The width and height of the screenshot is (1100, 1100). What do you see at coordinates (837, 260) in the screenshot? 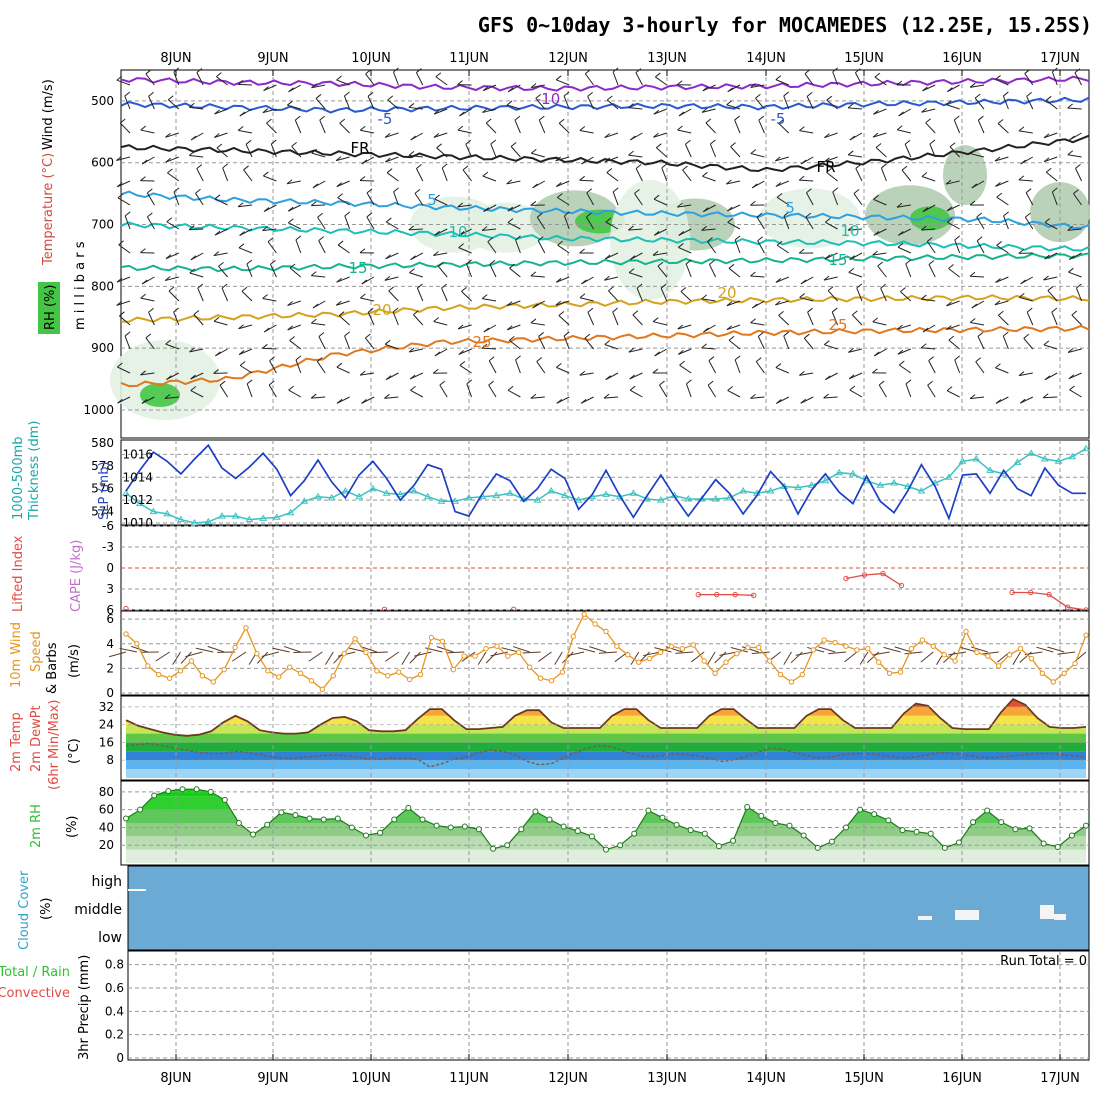
I see `contour-label-10: 15` at bounding box center [837, 260].